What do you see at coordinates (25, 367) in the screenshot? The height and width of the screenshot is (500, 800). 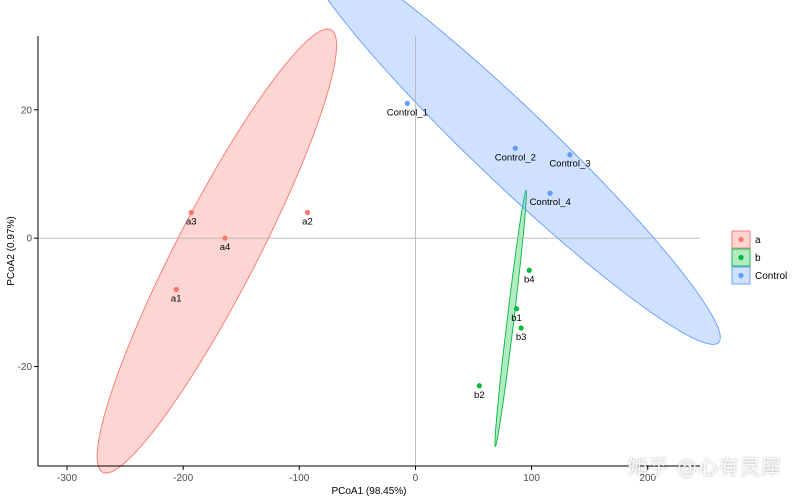 I see `y-tick-label: -20` at bounding box center [25, 367].